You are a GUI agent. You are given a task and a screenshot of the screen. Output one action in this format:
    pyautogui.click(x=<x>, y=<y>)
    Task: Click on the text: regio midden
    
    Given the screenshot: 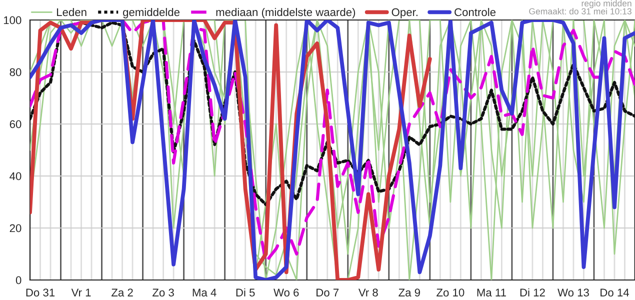 What is the action you would take?
    pyautogui.click(x=607, y=4)
    